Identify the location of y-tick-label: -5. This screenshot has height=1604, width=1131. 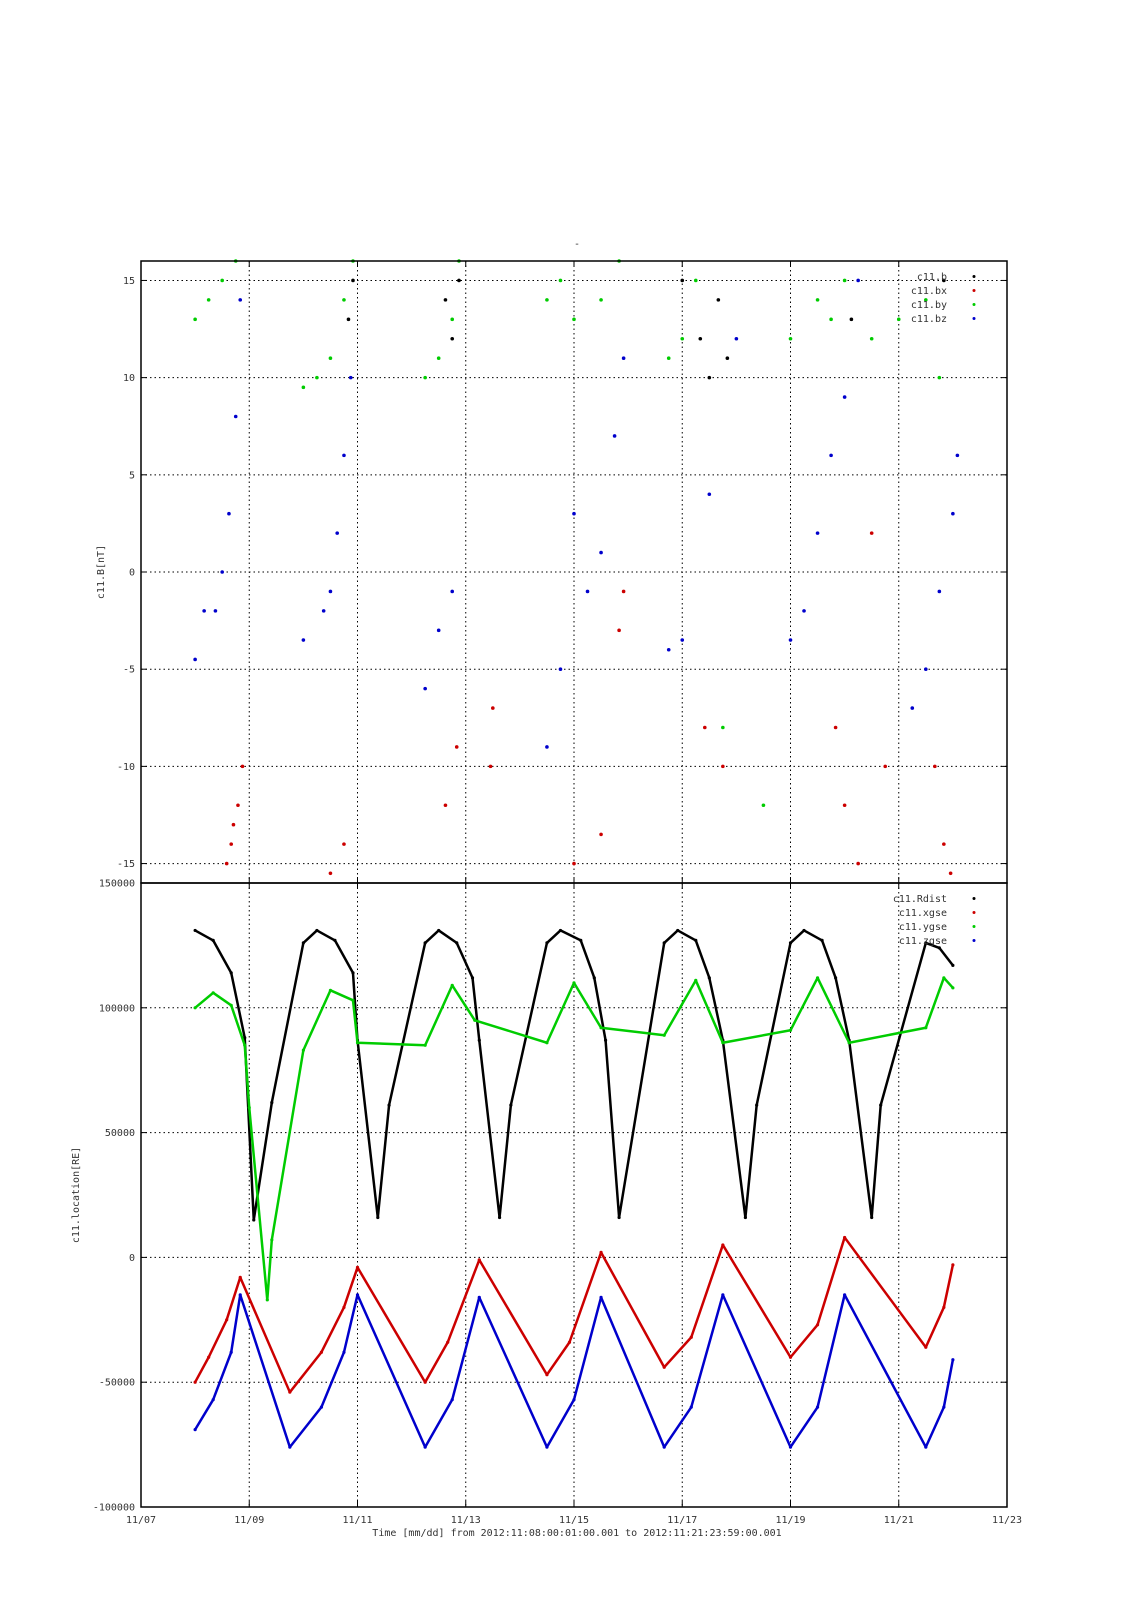
(129, 670).